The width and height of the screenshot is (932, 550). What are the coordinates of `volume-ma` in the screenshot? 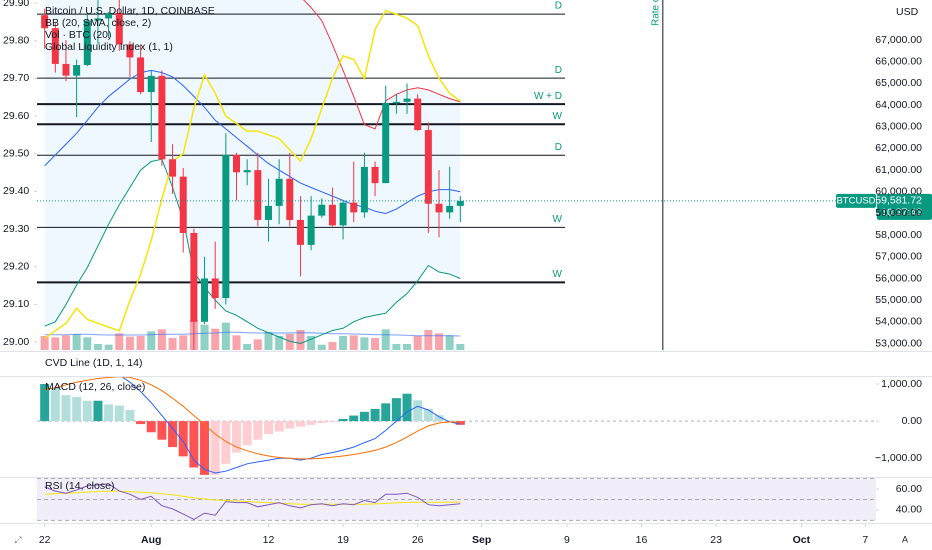 It's located at (252, 334).